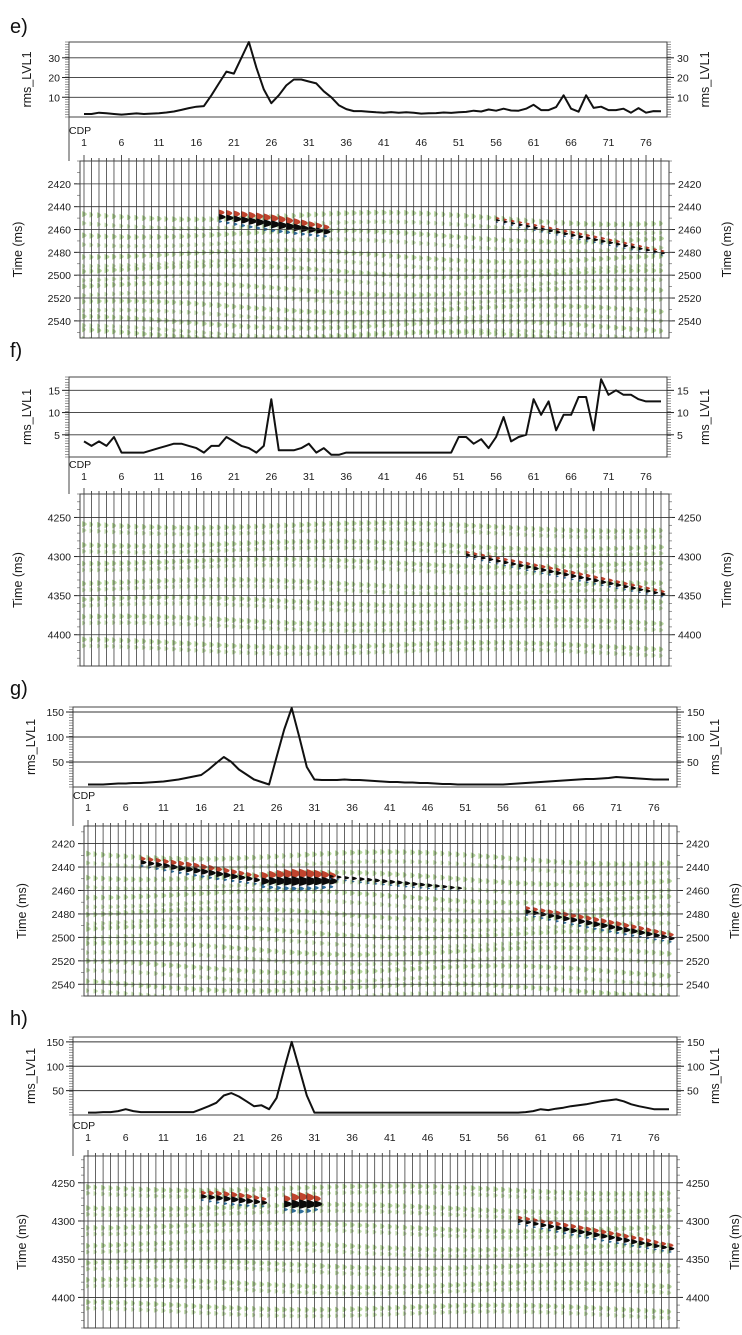  I want to click on cdp-tick-label: 11, so click(163, 808).